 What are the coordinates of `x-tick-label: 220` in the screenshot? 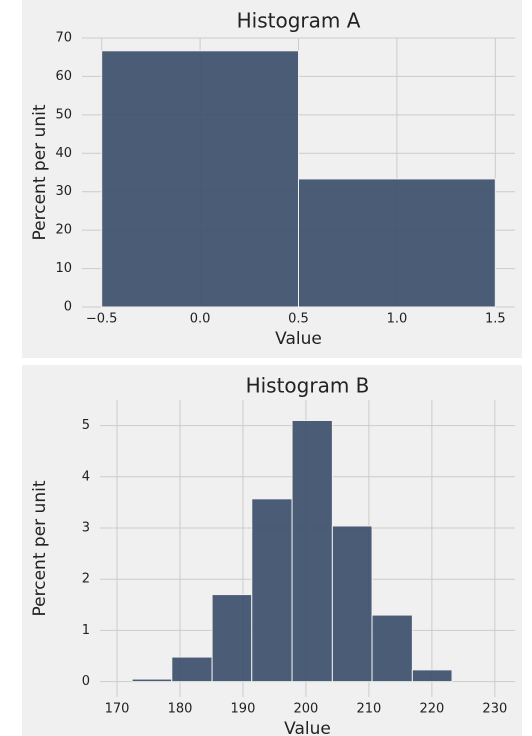 It's located at (431, 709).